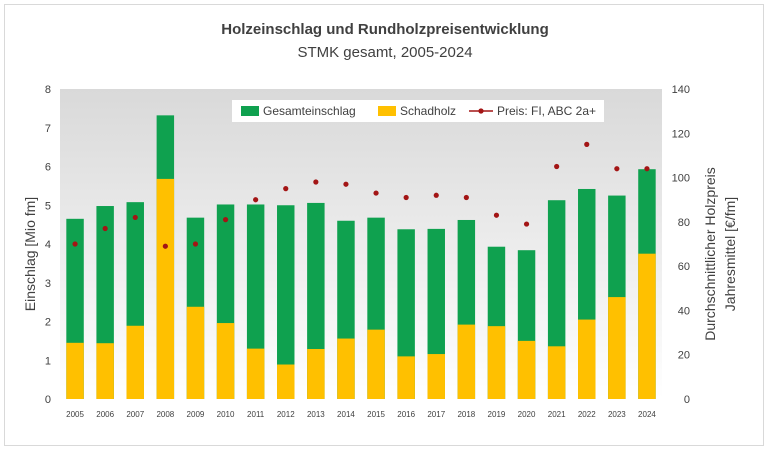 The width and height of the screenshot is (770, 452). What do you see at coordinates (496, 362) in the screenshot?
I see `bar-schadholz-2019` at bounding box center [496, 362].